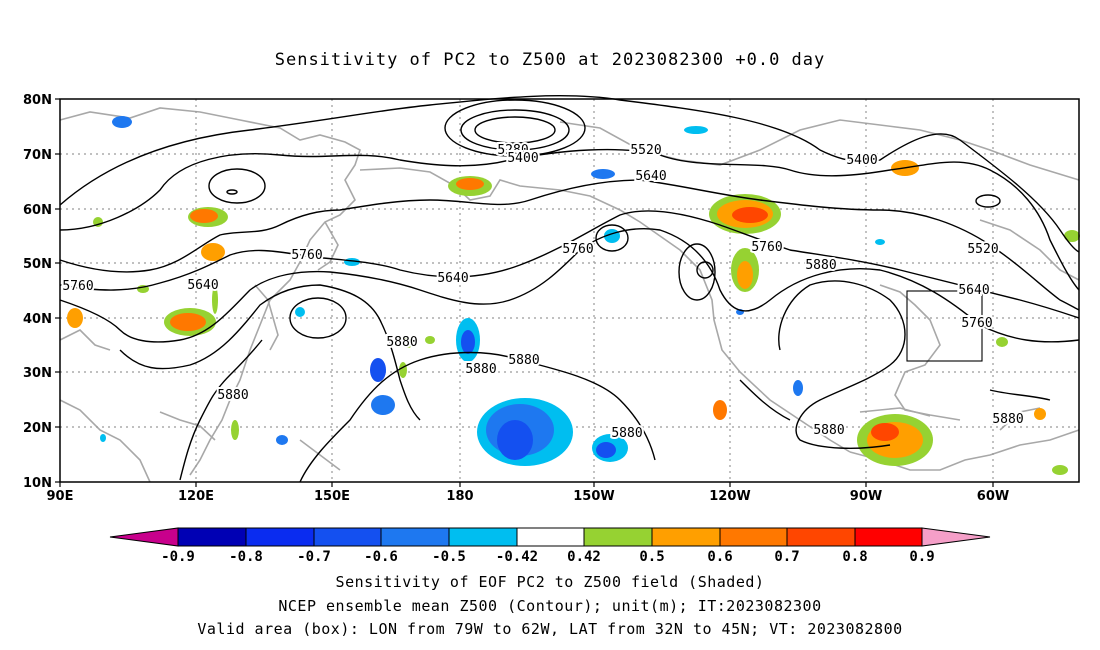 The image size is (1100, 650). I want to click on contour-label: 5280, so click(512, 150).